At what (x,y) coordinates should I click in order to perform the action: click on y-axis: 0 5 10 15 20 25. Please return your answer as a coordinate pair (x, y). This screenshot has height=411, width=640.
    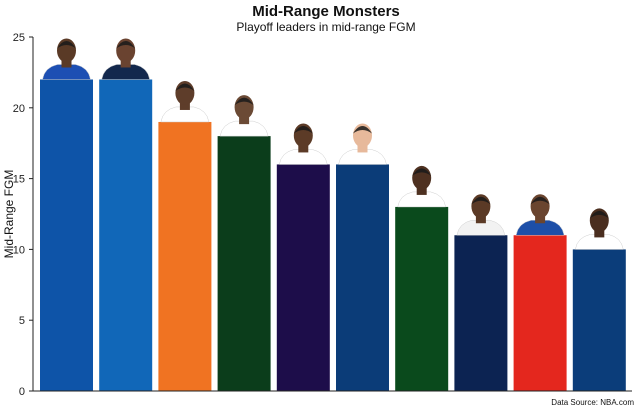
    Looking at the image, I should click on (23, 215).